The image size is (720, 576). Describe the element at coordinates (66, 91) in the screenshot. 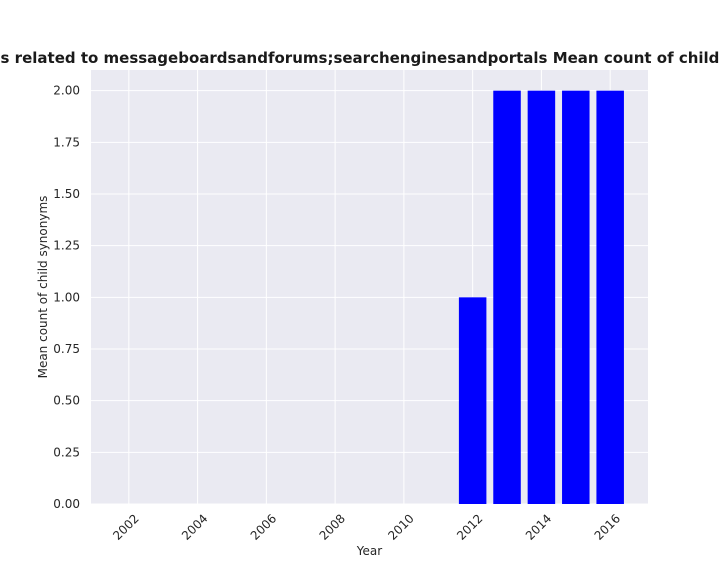

I see `y-tick-label: 2.00` at that location.